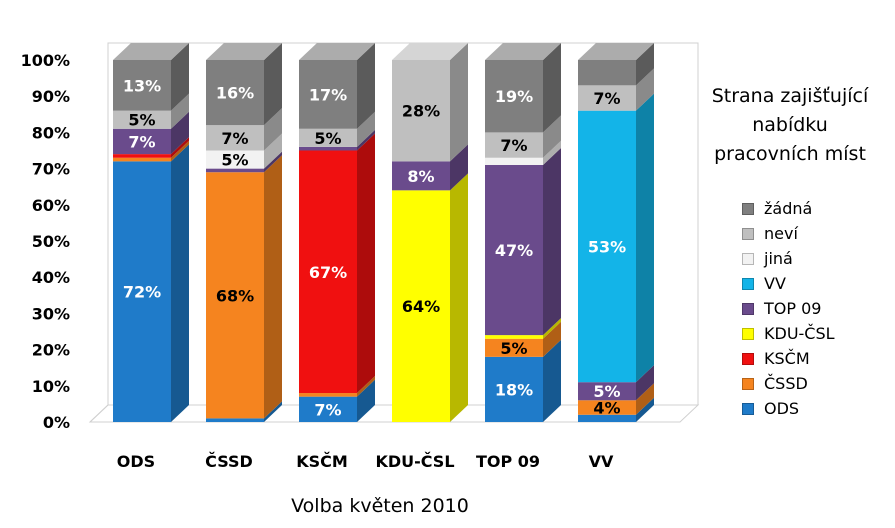 This screenshot has height=528, width=895. Describe the element at coordinates (56, 422) in the screenshot. I see `y-tick-label: 0%` at that location.